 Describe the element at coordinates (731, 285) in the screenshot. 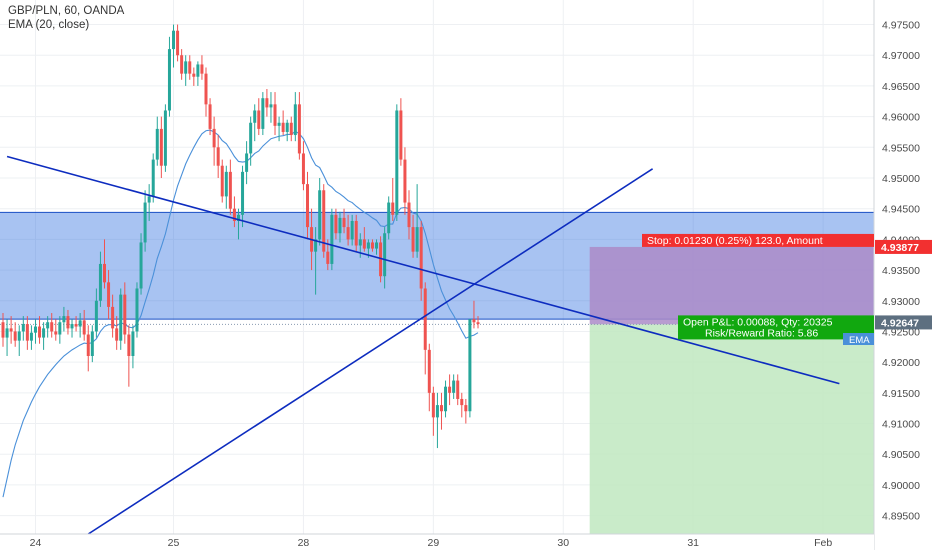

I see `stop-loss-zone` at that location.